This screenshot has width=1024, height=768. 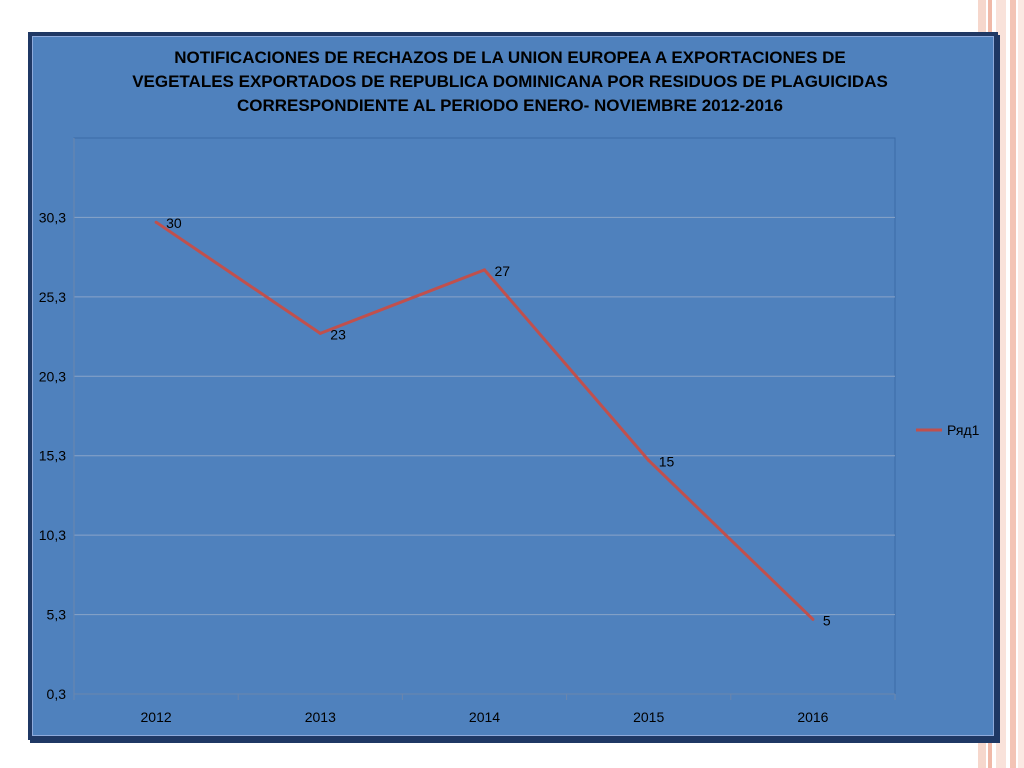 I want to click on y-tick-label: 25,3, so click(x=52, y=297).